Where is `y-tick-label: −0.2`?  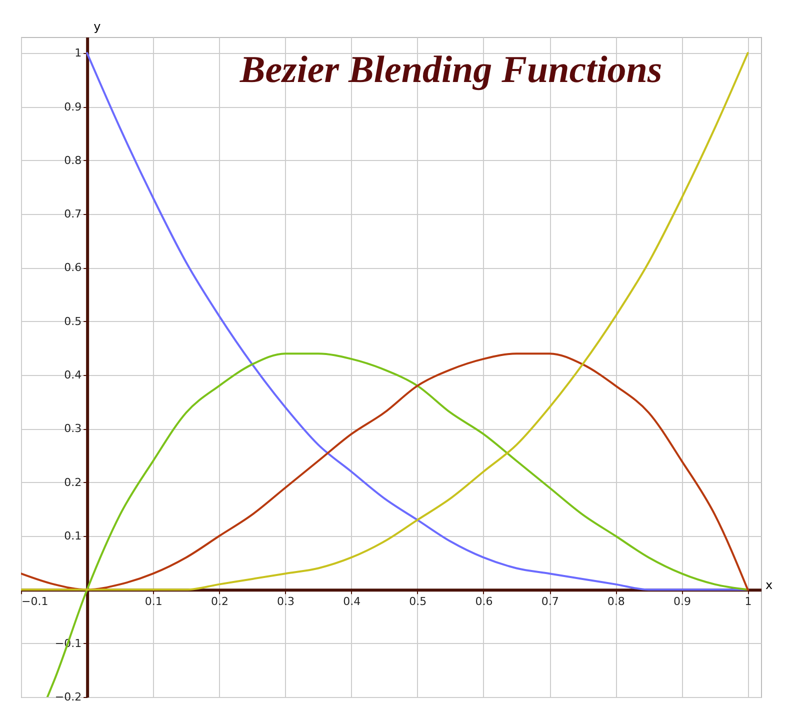 y-tick-label: −0.2 is located at coordinates (68, 697).